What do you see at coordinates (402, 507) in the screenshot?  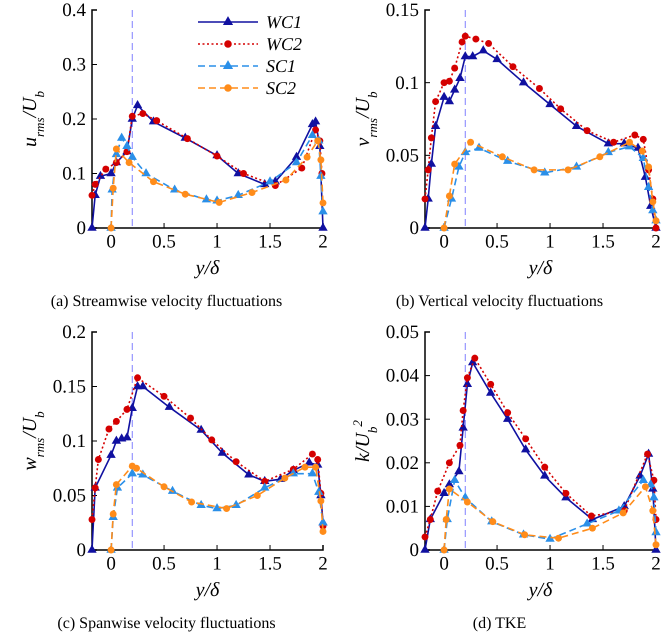 I see `y-tick-label: 0.01` at bounding box center [402, 507].